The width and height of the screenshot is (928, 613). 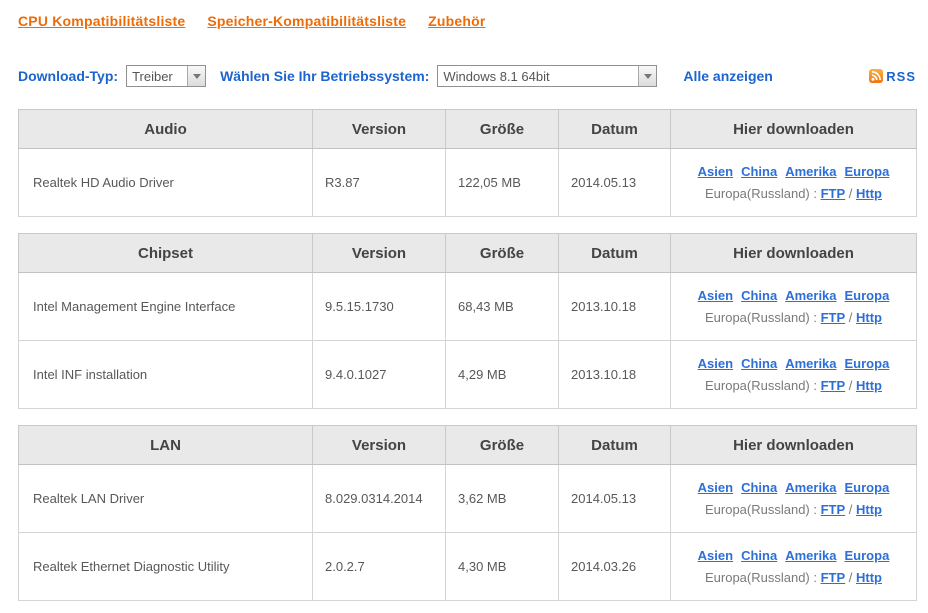 I want to click on rss-link: RSS, so click(x=892, y=76).